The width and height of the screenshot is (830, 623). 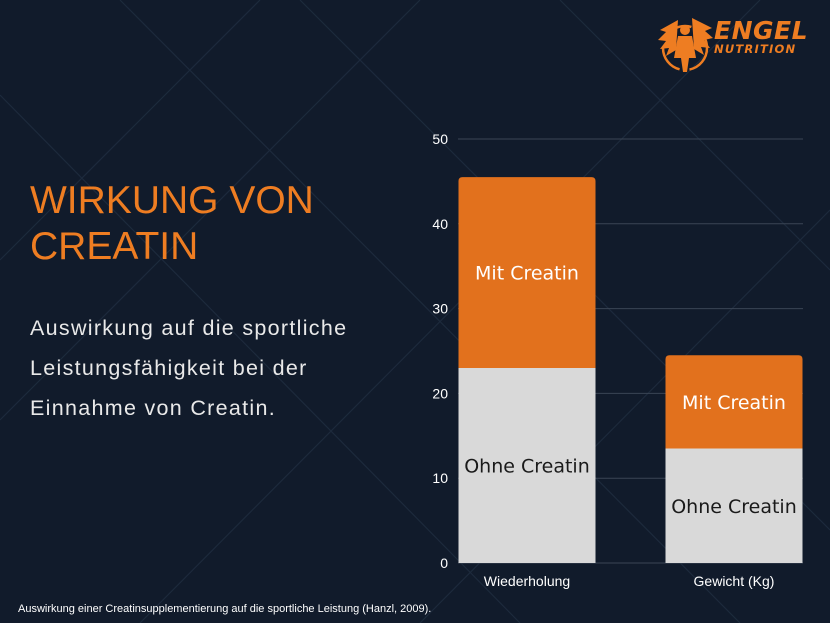 What do you see at coordinates (172, 223) in the screenshot?
I see `page-title: WIRKUNG VON CREATIN` at bounding box center [172, 223].